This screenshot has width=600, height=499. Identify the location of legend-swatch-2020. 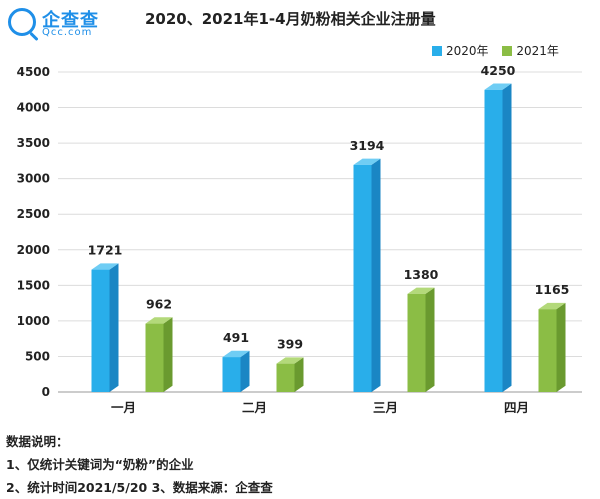
(437, 50).